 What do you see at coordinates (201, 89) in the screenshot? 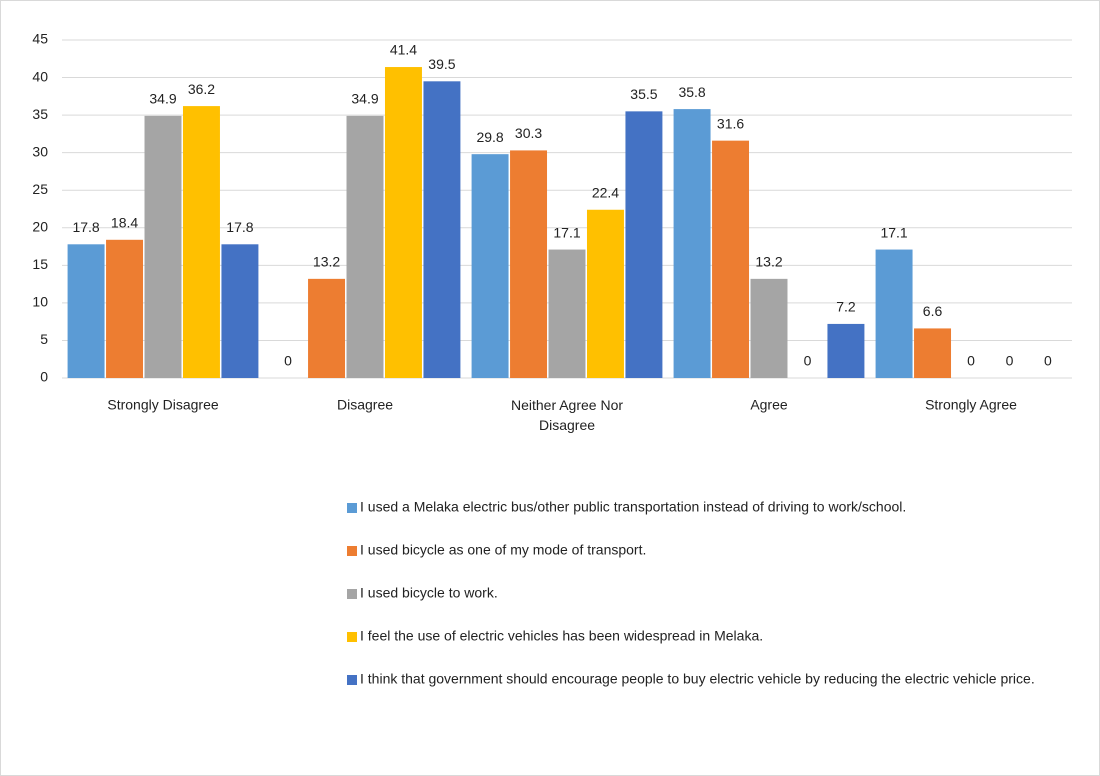
I see `data-label: 36.2` at bounding box center [201, 89].